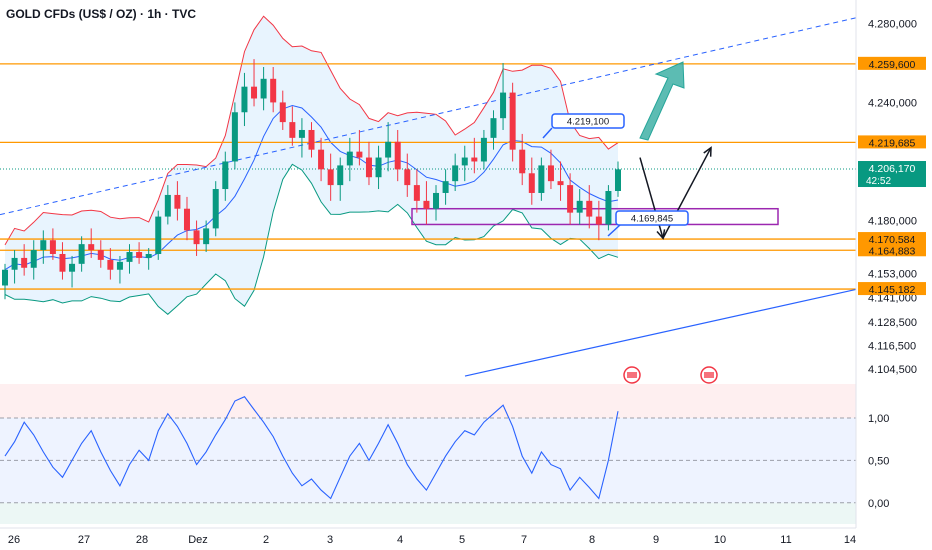 This screenshot has height=550, width=932. I want to click on price-marker-label: 4.259,600, so click(892, 65).